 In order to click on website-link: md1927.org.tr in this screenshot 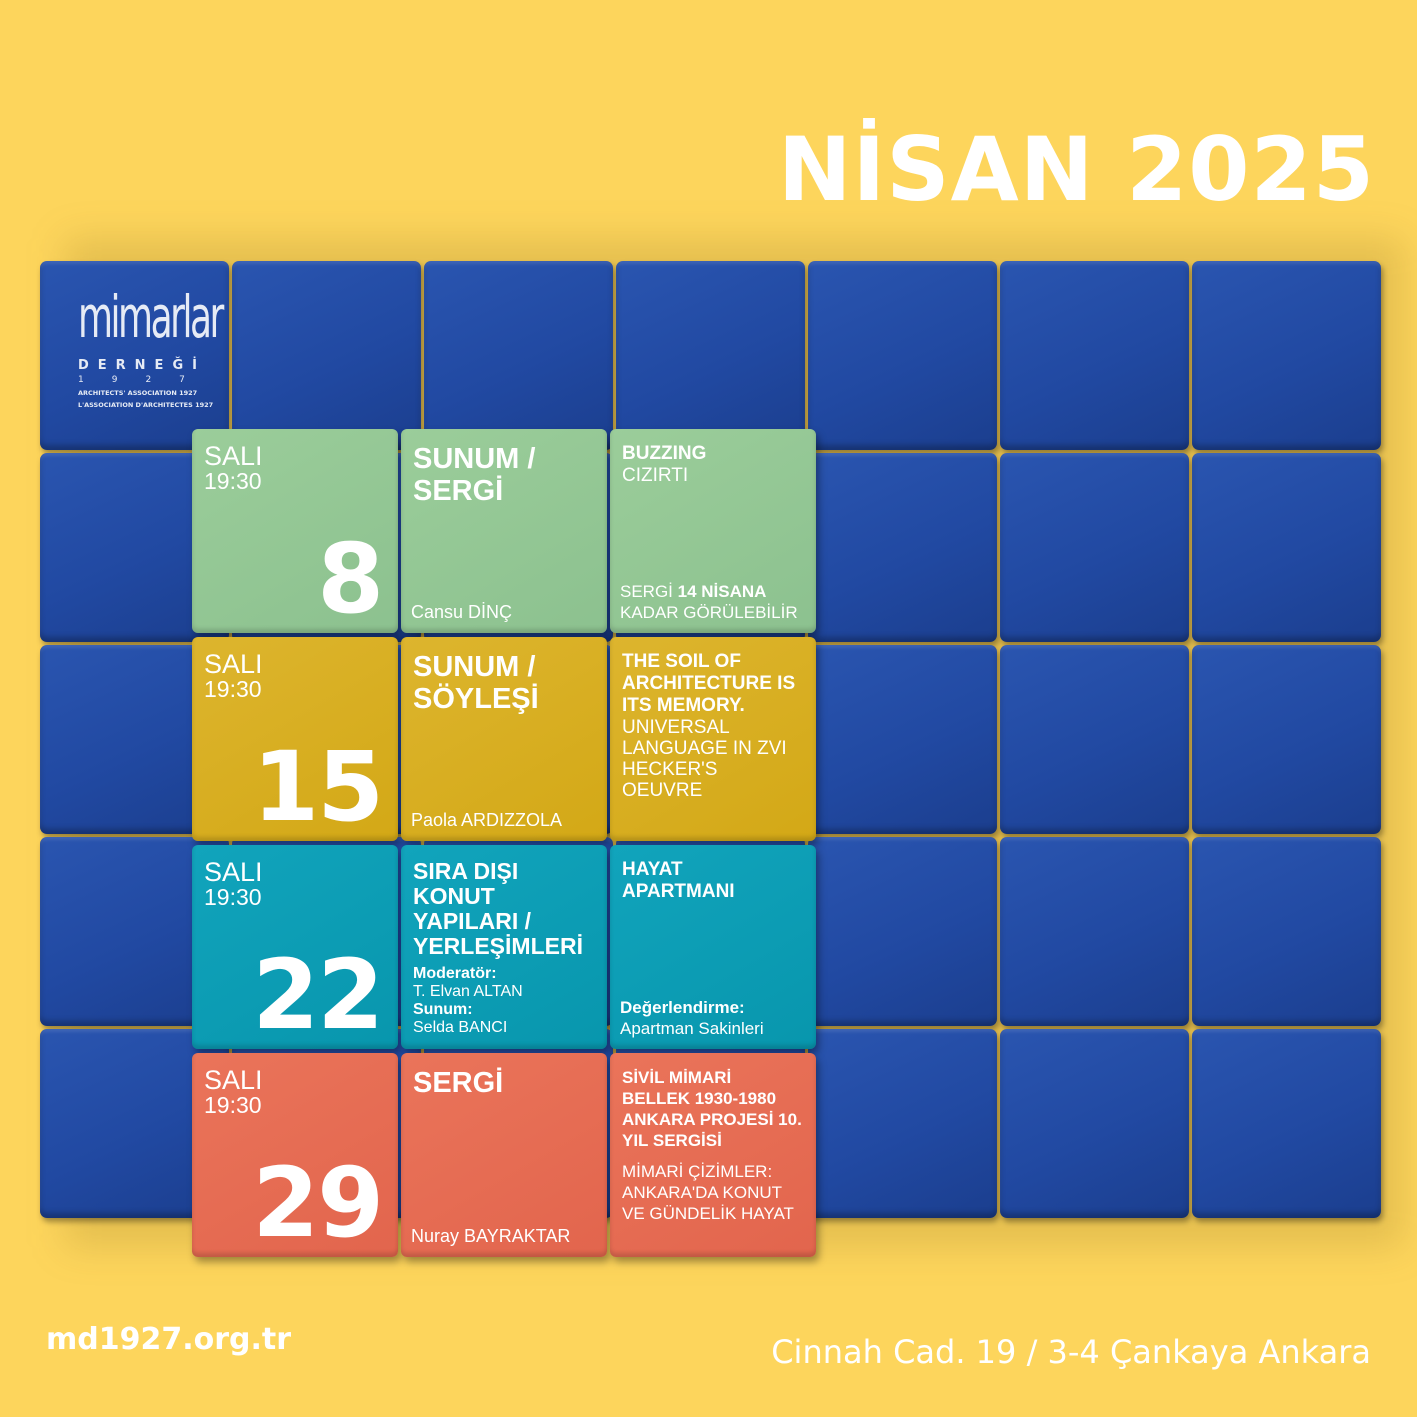, I will do `click(169, 1339)`.